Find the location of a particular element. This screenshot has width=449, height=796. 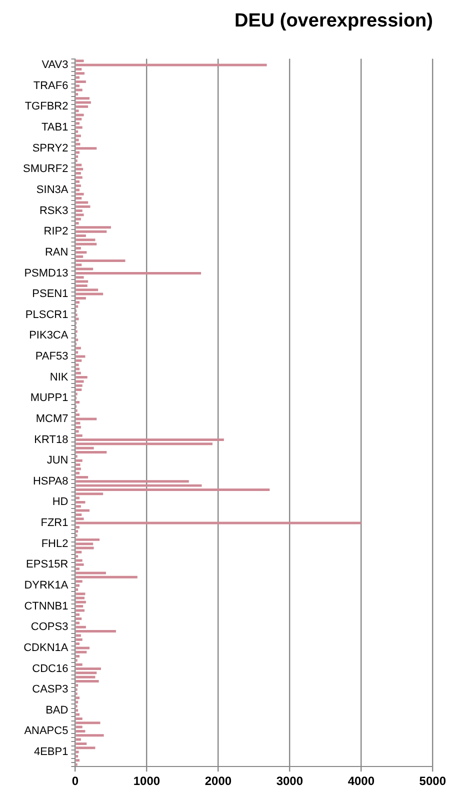

y-tick-label: KRT18 is located at coordinates (51, 440).